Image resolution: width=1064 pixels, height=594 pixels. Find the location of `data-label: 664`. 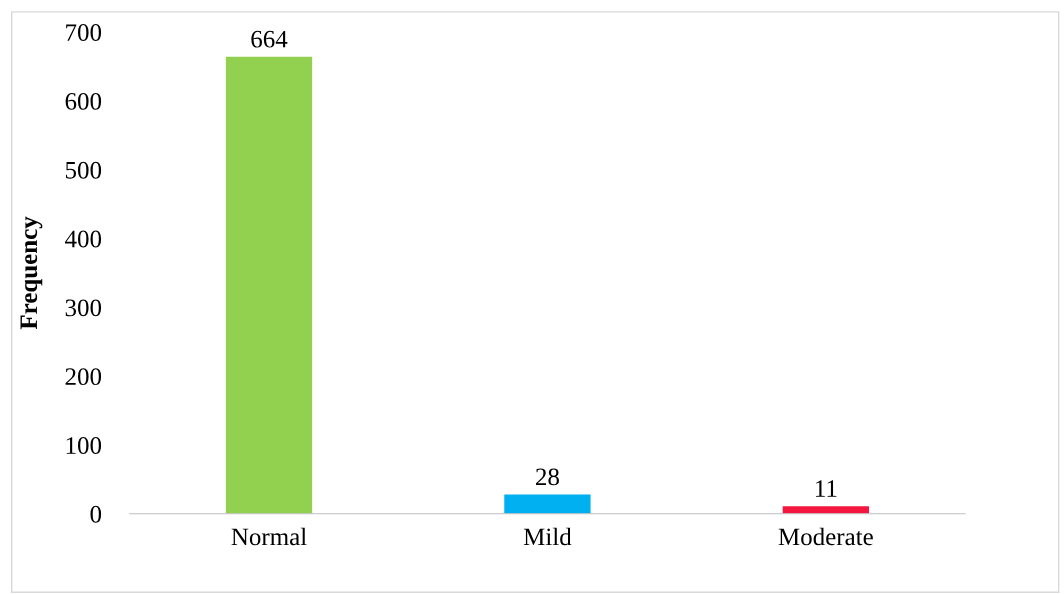

data-label: 664 is located at coordinates (269, 39).